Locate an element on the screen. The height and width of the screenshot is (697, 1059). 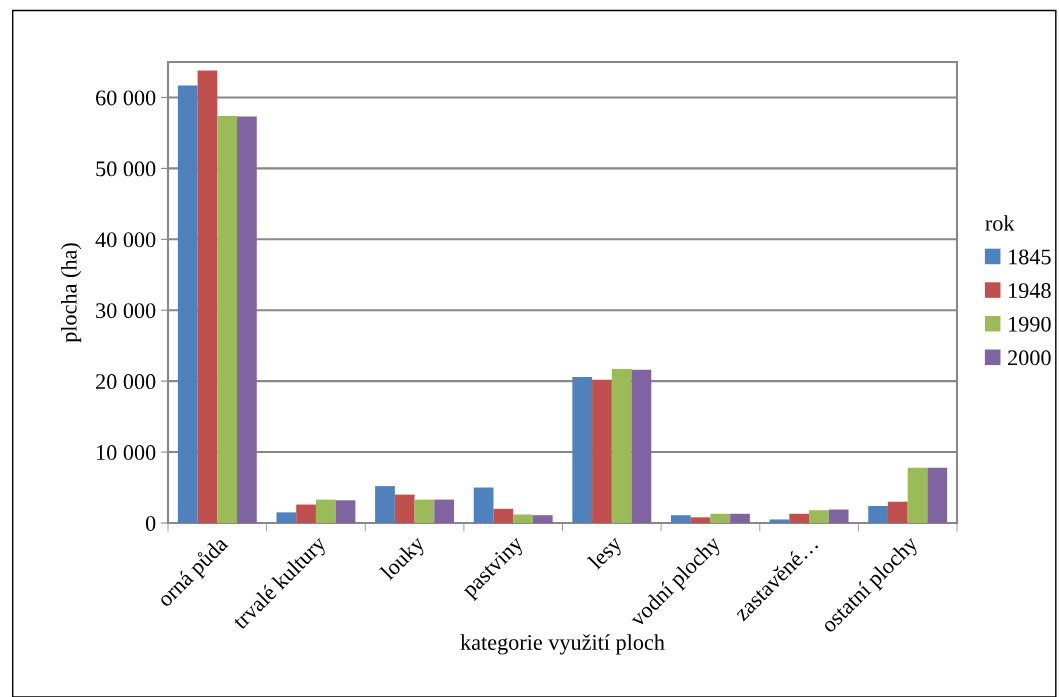
y-axis-title: plocha (ha) is located at coordinates (71, 293).